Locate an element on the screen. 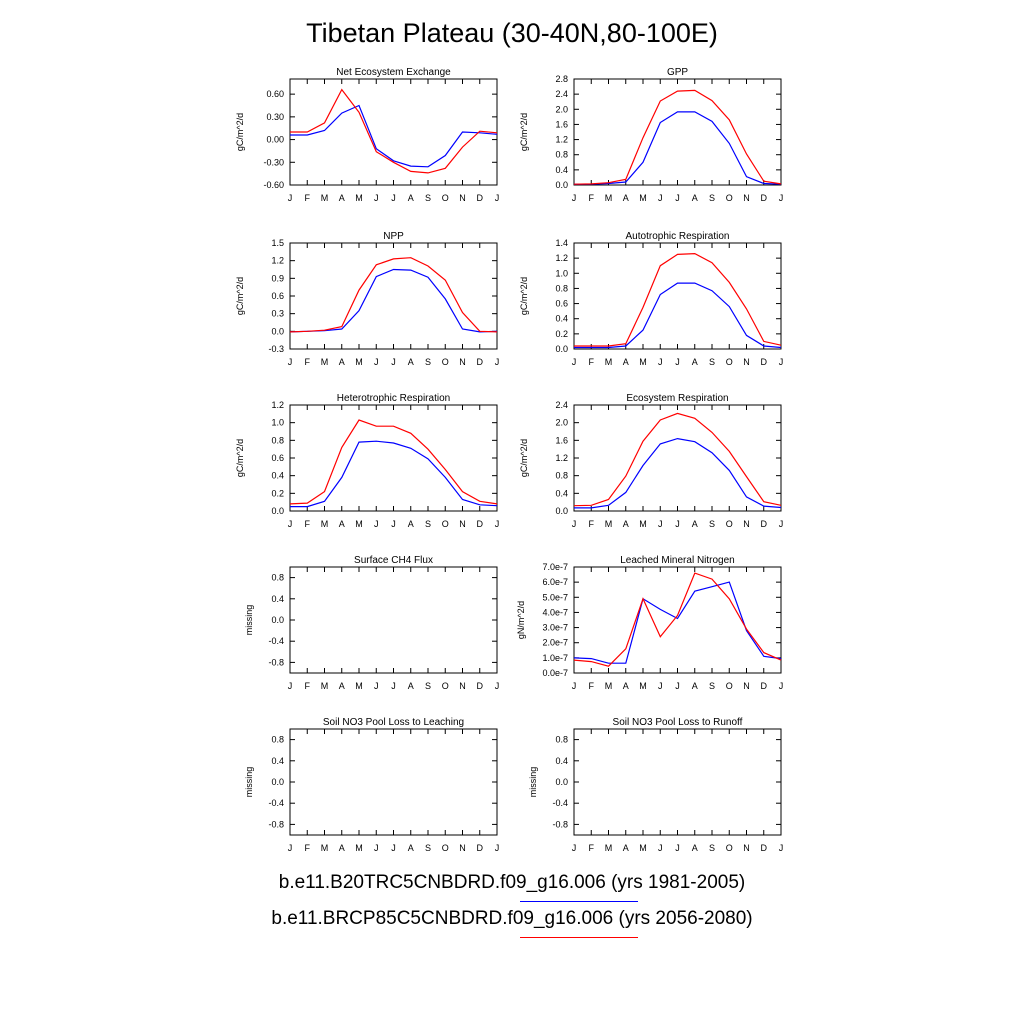 The height and width of the screenshot is (1024, 1024). y-tick-label: -0.8 is located at coordinates (560, 824).